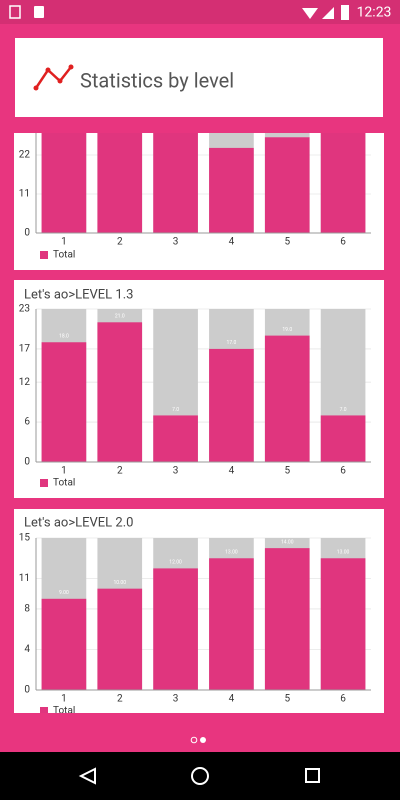 This screenshot has height=800, width=400. Describe the element at coordinates (27, 649) in the screenshot. I see `y-tick-label: 4` at that location.